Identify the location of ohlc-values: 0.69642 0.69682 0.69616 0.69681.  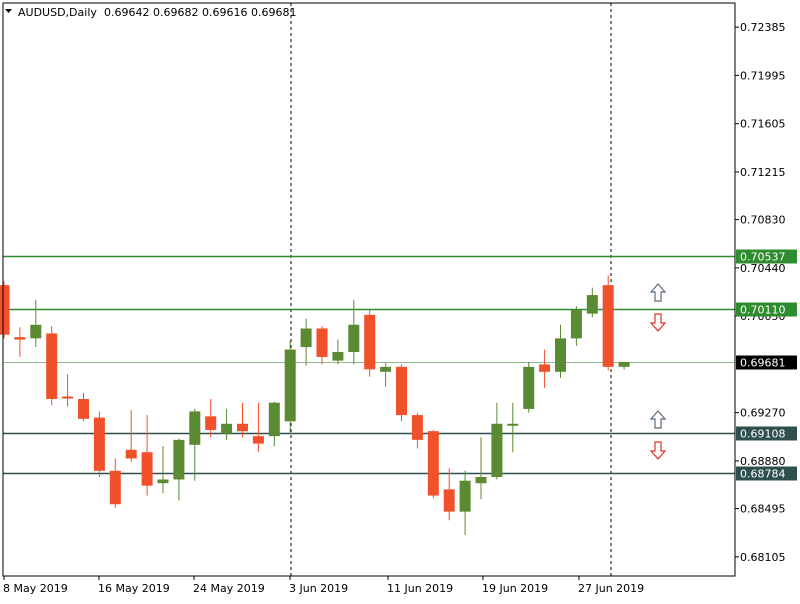
(200, 12).